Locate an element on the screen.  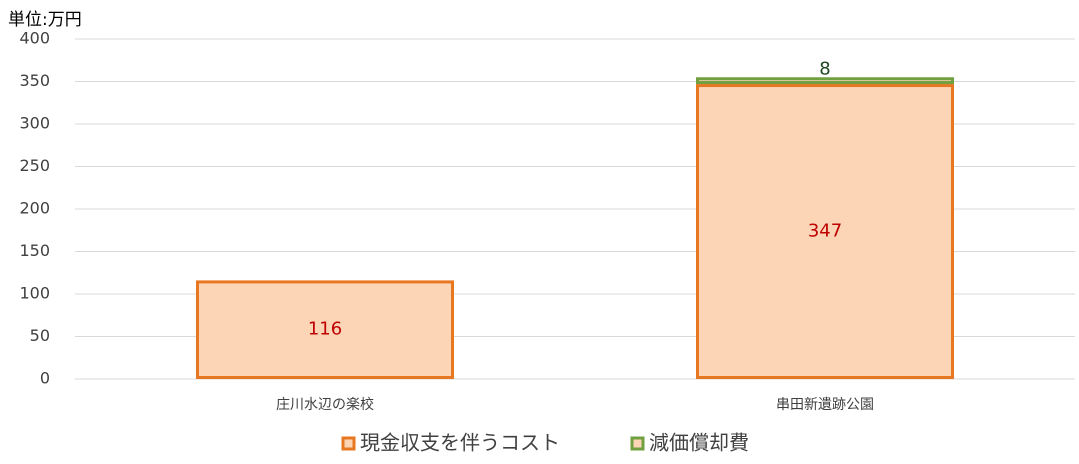
data-label: 116 is located at coordinates (325, 329).